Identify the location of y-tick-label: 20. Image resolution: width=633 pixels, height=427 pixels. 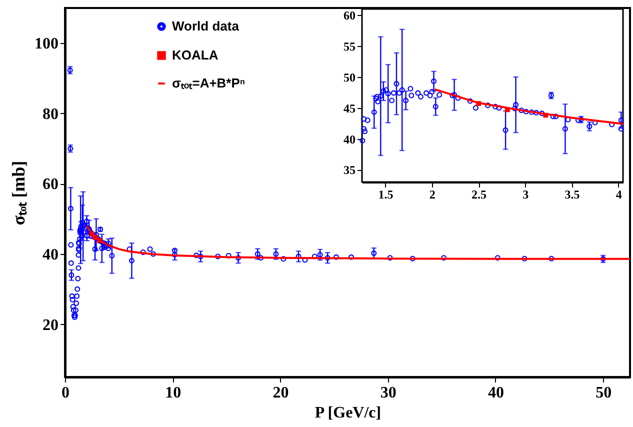
(50, 325).